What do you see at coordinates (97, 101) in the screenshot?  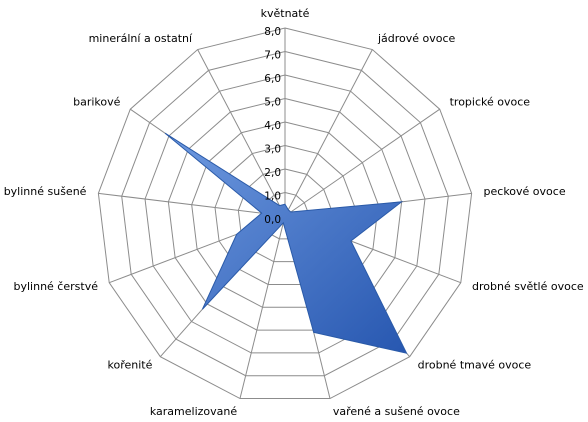 I see `category-label: barikové` at bounding box center [97, 101].